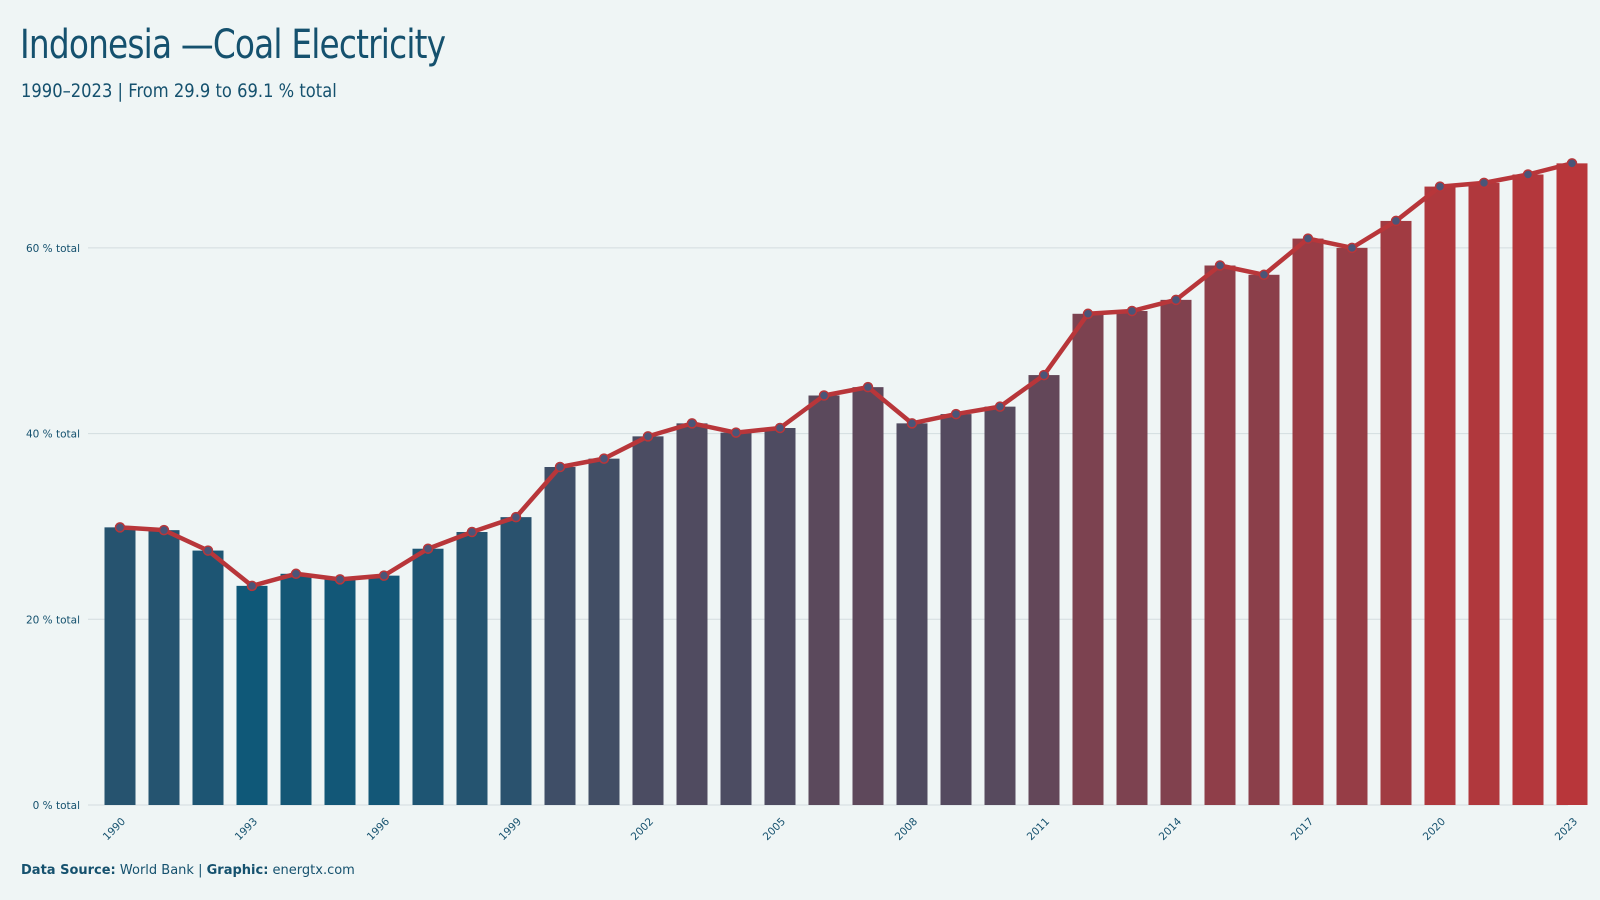 The width and height of the screenshot is (1600, 900). What do you see at coordinates (1566, 829) in the screenshot?
I see `x-tick-label: 2023` at bounding box center [1566, 829].